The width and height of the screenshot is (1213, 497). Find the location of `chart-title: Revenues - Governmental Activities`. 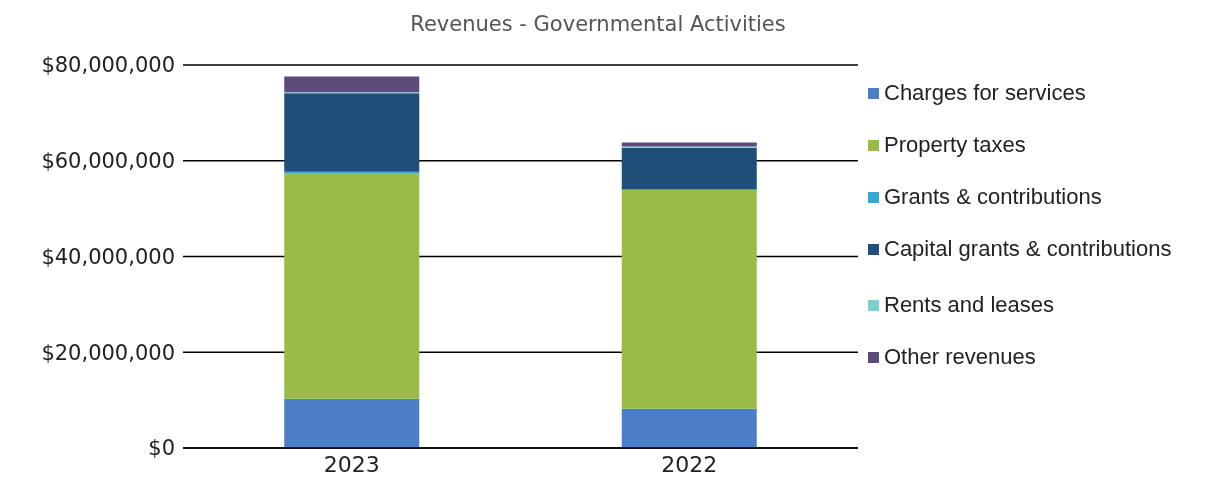

chart-title: Revenues - Governmental Activities is located at coordinates (598, 24).